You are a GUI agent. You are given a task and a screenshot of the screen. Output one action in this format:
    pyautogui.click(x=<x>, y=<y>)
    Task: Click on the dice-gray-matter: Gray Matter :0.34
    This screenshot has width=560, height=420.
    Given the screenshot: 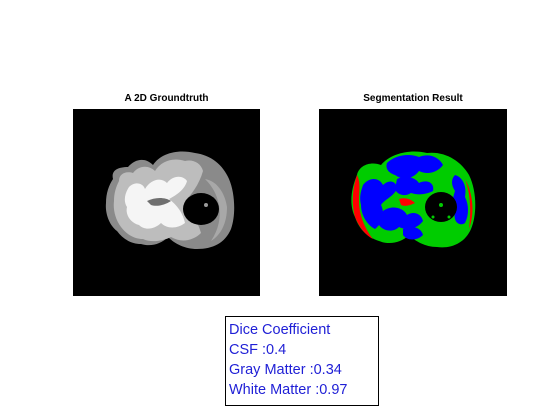 What is the action you would take?
    pyautogui.click(x=285, y=370)
    